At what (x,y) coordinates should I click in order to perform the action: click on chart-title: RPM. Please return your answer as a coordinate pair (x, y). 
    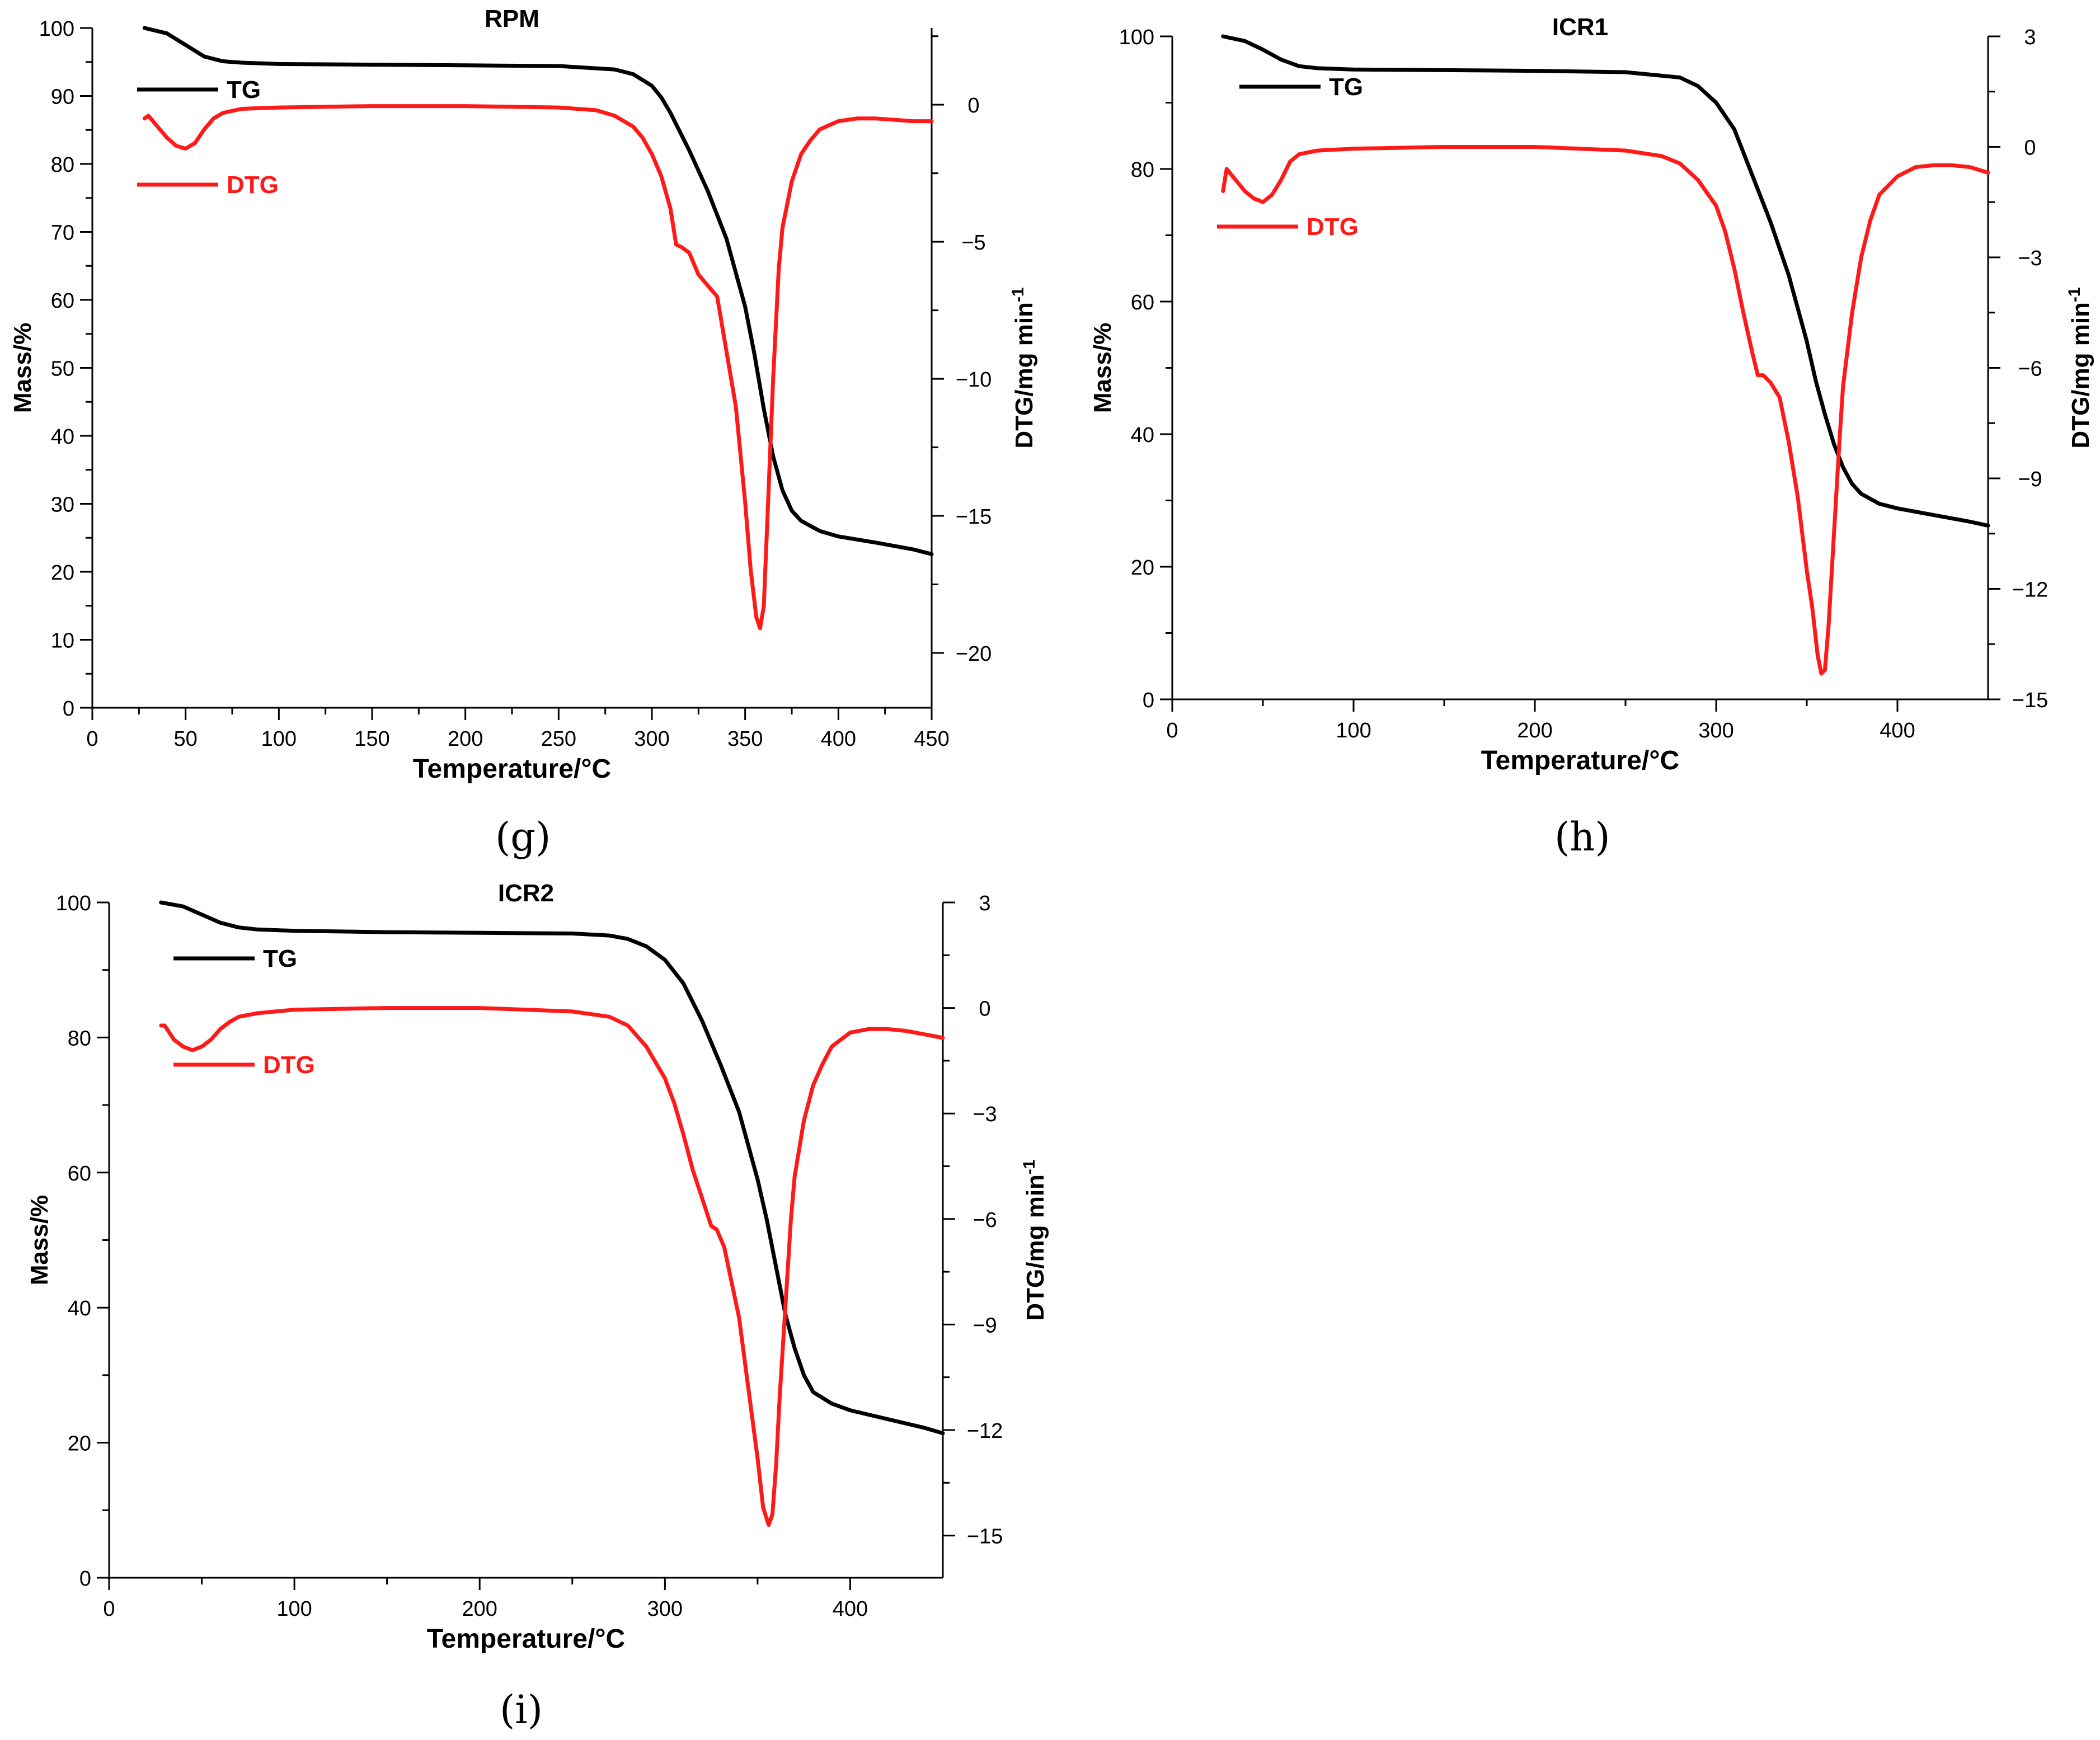
    Looking at the image, I should click on (512, 18).